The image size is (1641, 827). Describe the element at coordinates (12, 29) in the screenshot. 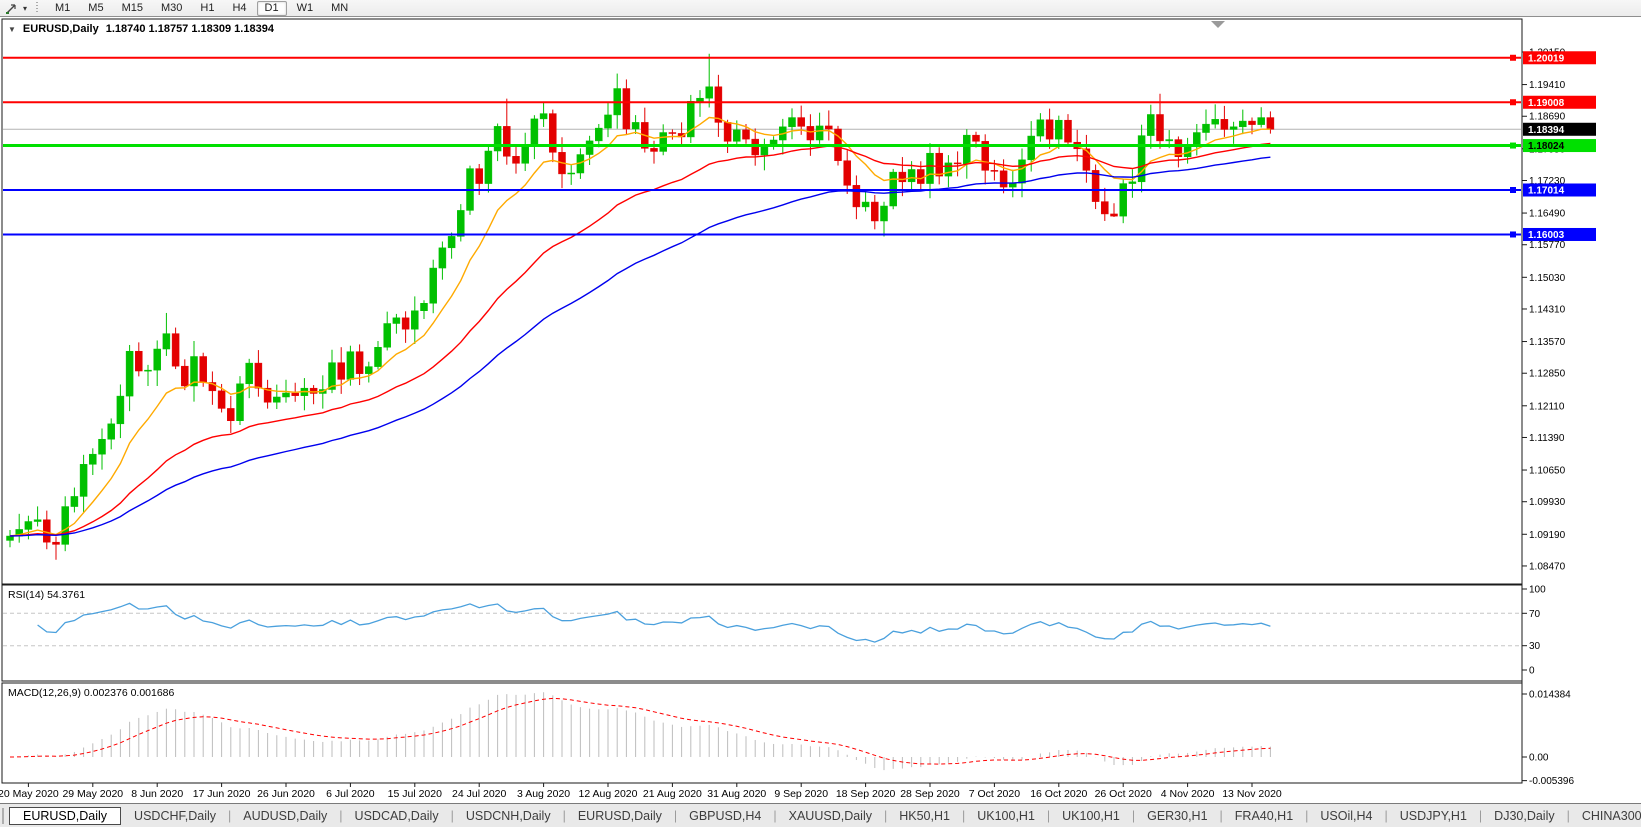

I see `collapse-arrow-icon: ▼` at that location.